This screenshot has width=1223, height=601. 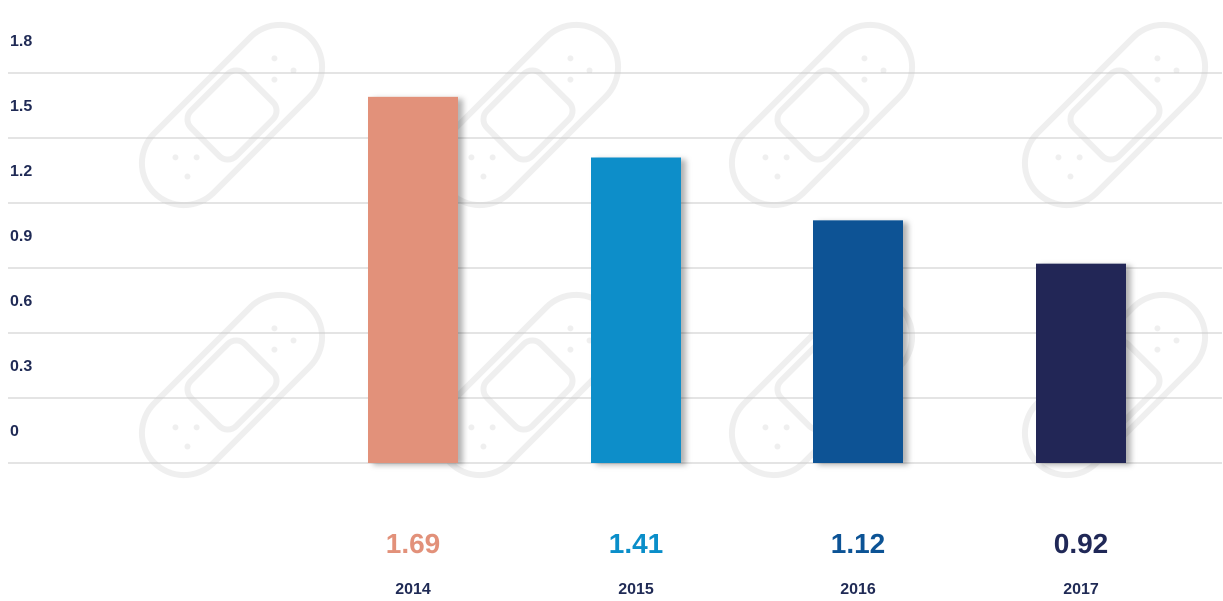 What do you see at coordinates (413, 279) in the screenshot?
I see `bar-2014` at bounding box center [413, 279].